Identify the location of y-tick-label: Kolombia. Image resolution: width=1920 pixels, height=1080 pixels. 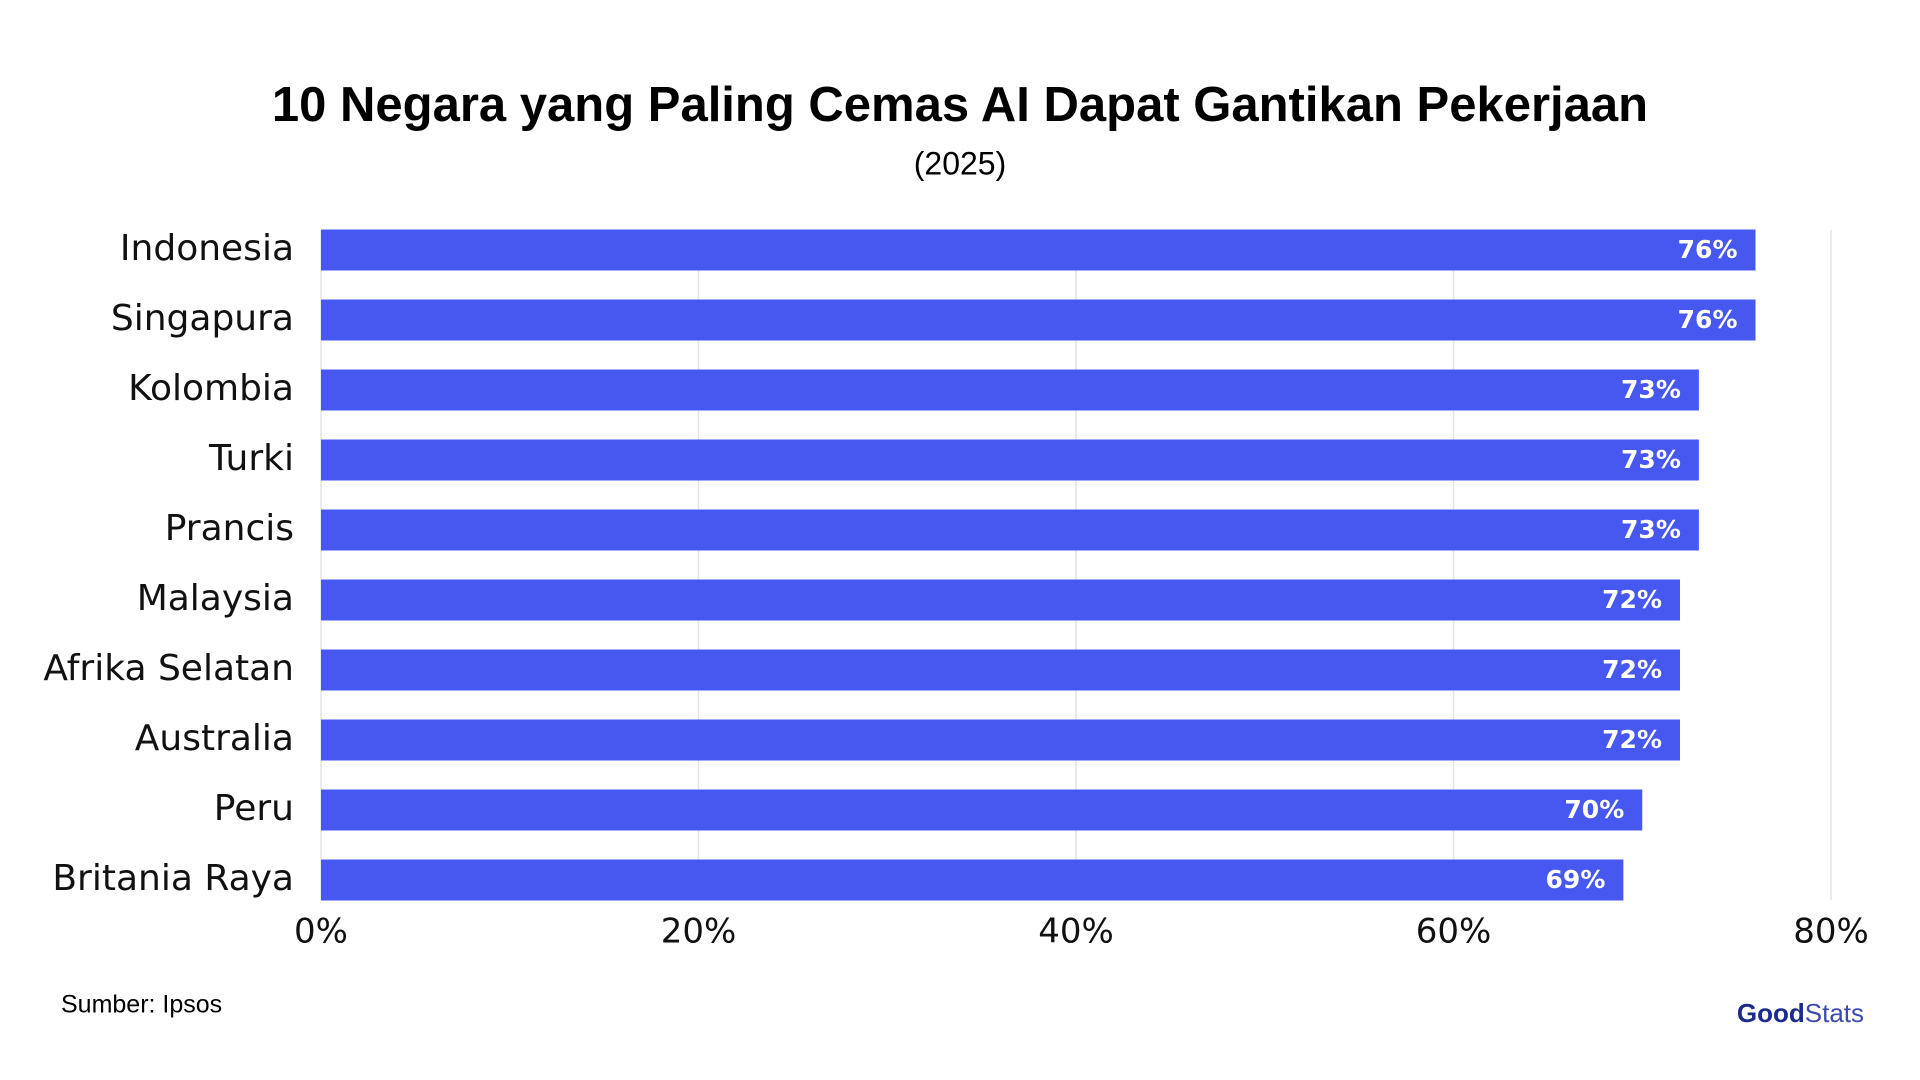
(211, 388).